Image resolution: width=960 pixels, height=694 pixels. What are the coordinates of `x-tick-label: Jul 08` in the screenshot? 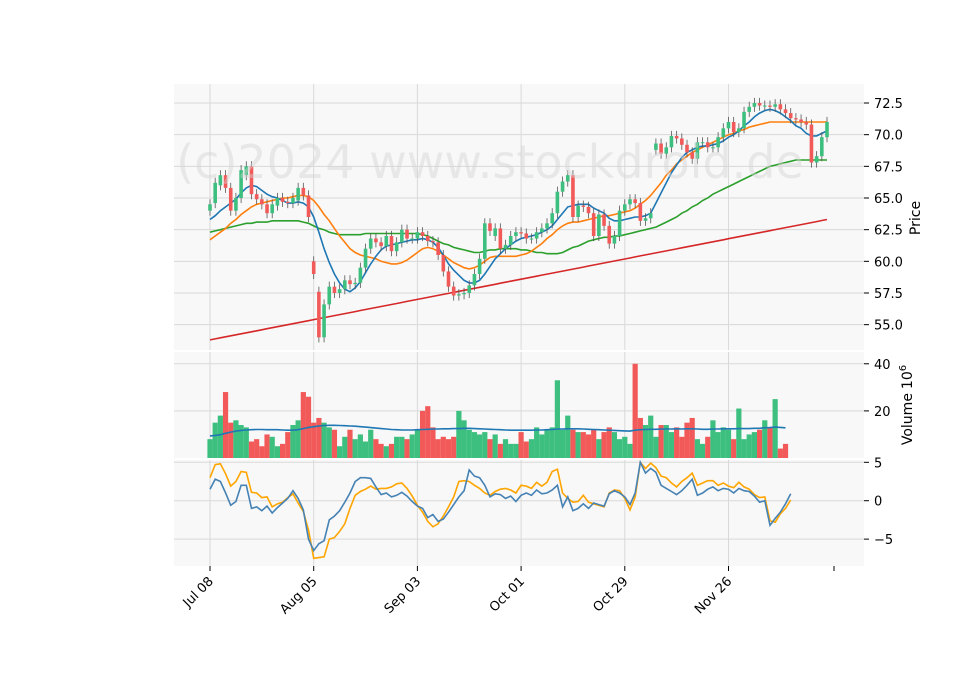 It's located at (198, 592).